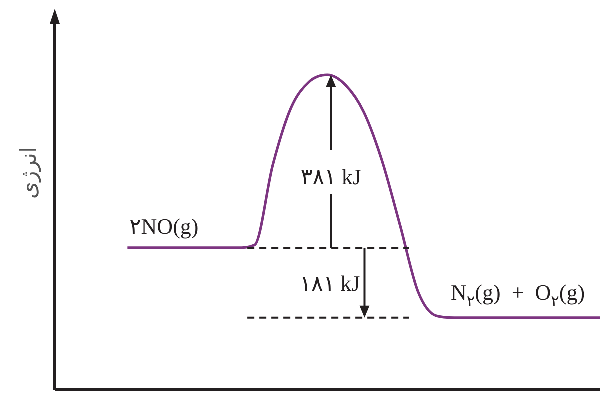 The height and width of the screenshot is (401, 608). I want to click on annotation: ۳۸۱ kJ, so click(331, 177).